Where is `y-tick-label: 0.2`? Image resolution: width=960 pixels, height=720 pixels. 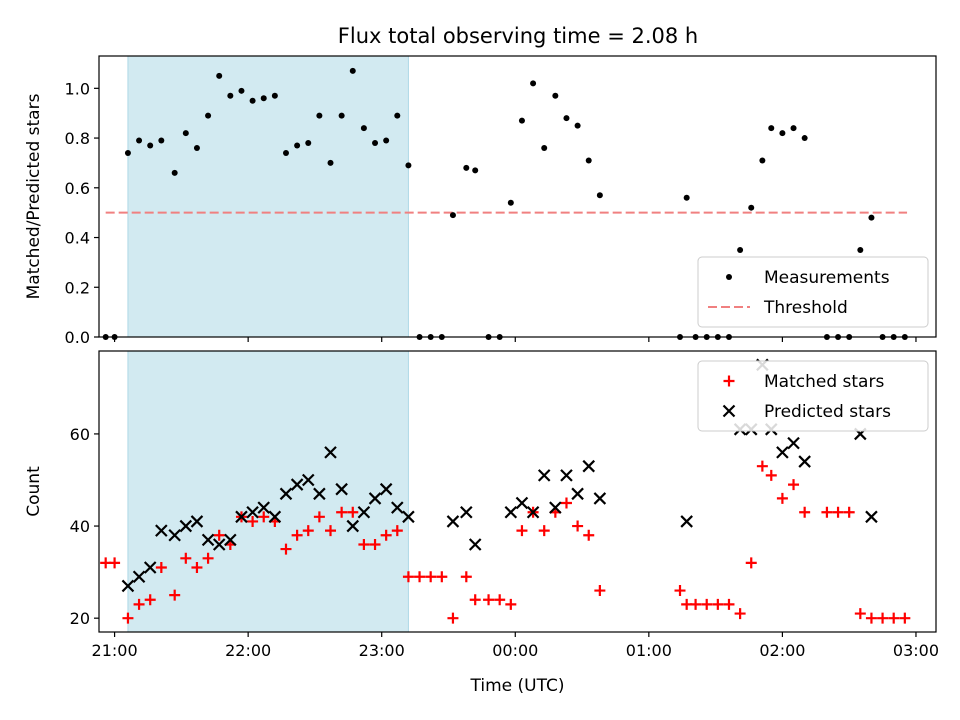
y-tick-label: 0.2 is located at coordinates (77, 287).